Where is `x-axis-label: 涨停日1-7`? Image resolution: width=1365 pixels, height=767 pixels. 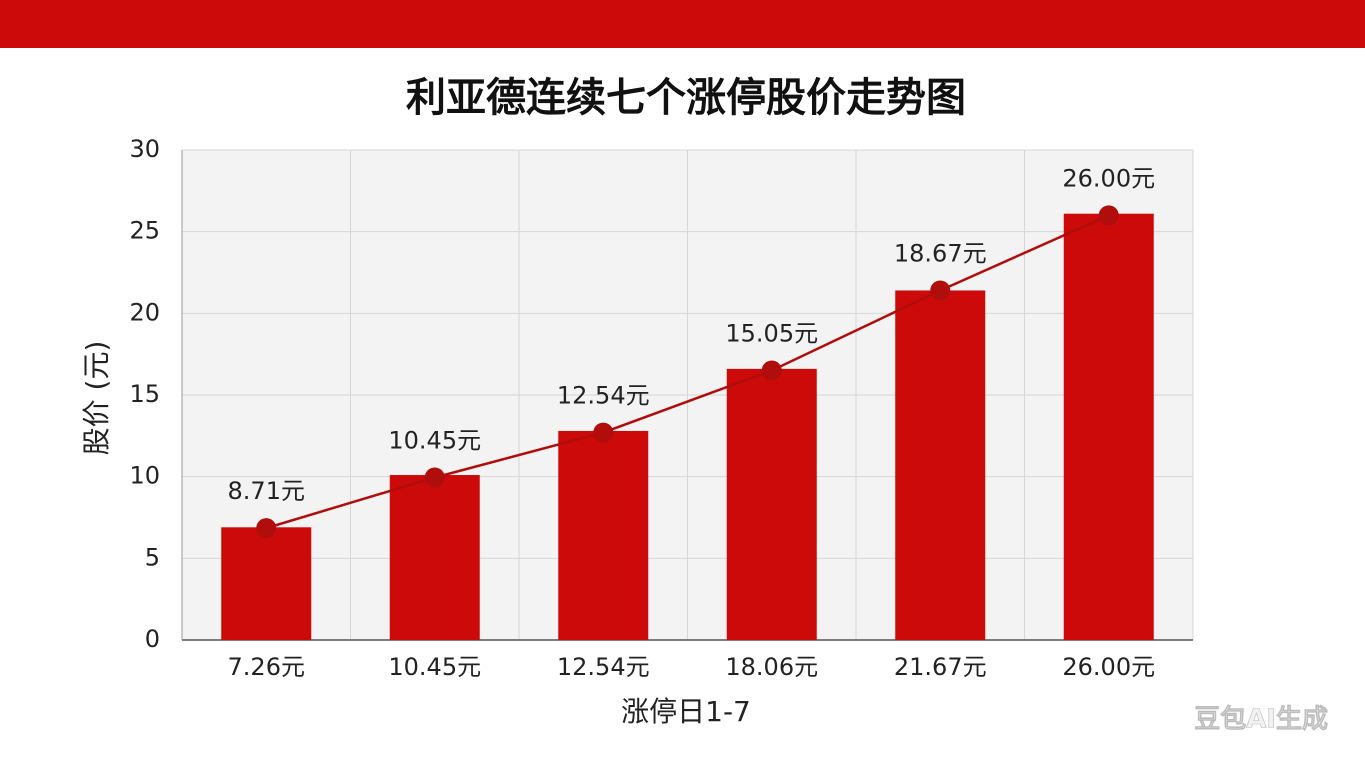 x-axis-label: 涨停日1-7 is located at coordinates (686, 711).